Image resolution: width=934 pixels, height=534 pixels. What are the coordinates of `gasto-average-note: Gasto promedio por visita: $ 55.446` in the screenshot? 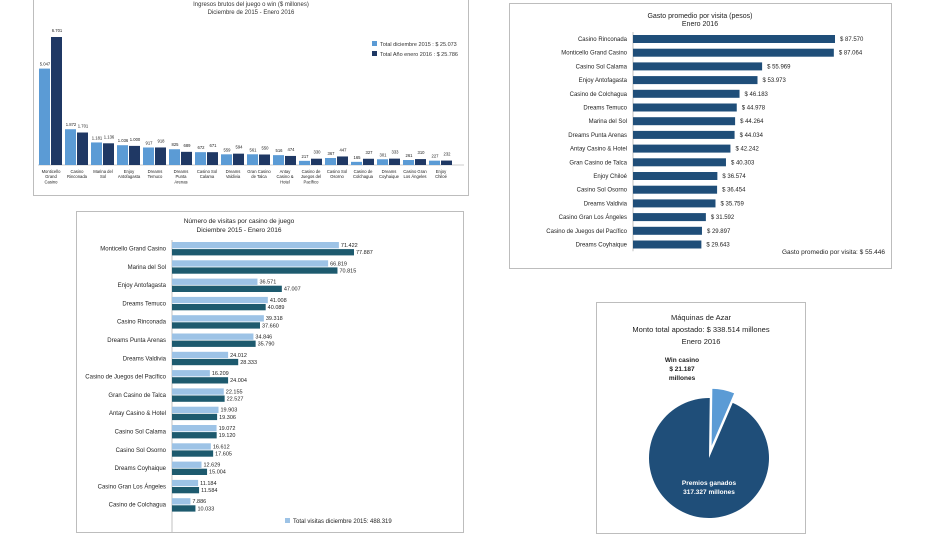 It's located at (833, 252).